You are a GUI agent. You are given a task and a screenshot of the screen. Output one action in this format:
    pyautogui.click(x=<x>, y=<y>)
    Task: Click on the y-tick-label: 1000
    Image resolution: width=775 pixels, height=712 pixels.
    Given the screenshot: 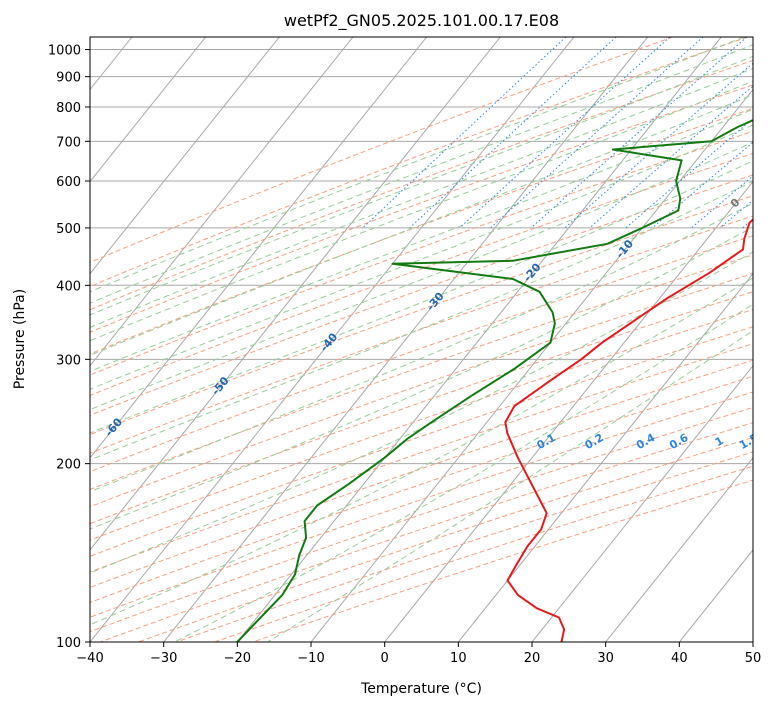 What is the action you would take?
    pyautogui.click(x=64, y=51)
    